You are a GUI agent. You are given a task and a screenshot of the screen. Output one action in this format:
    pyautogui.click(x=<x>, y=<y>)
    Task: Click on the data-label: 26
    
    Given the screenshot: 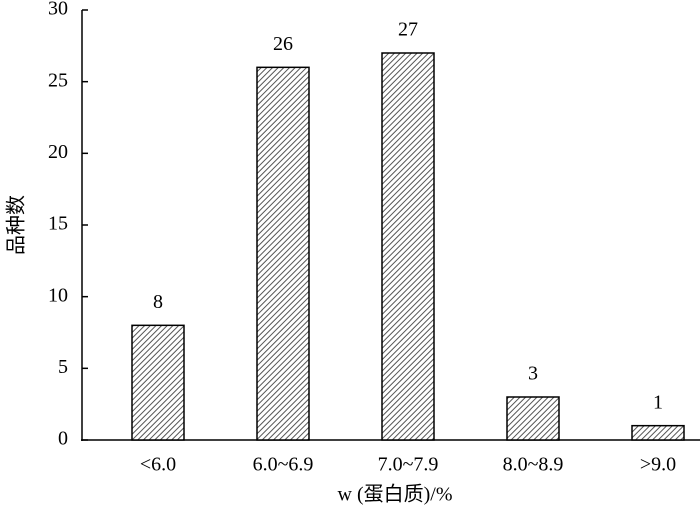 What is the action you would take?
    pyautogui.click(x=283, y=44)
    